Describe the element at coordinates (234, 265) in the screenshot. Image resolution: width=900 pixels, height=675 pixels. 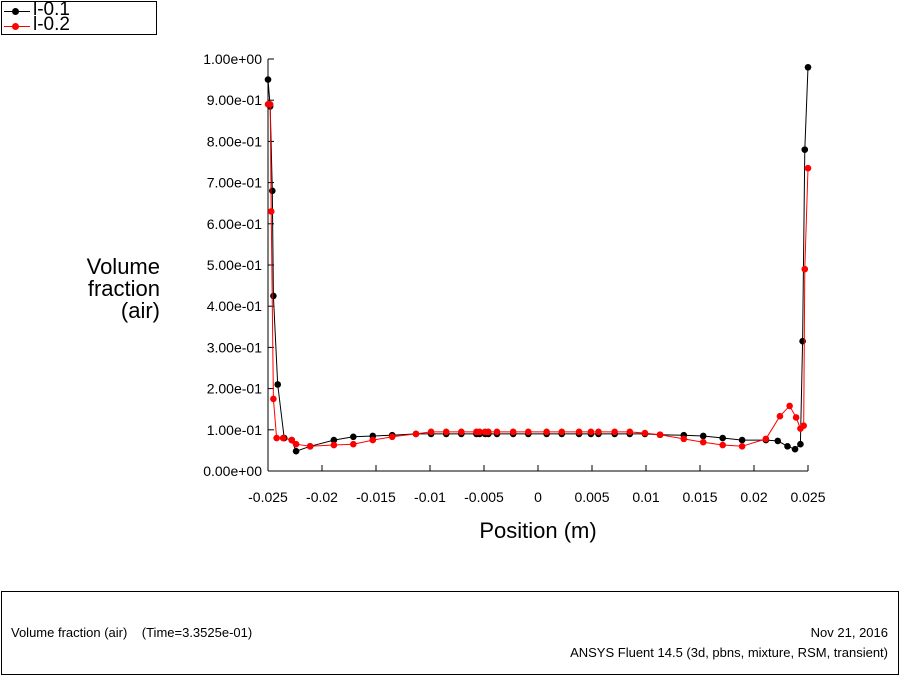
I see `y-tick-label: 5.00e-01` at that location.